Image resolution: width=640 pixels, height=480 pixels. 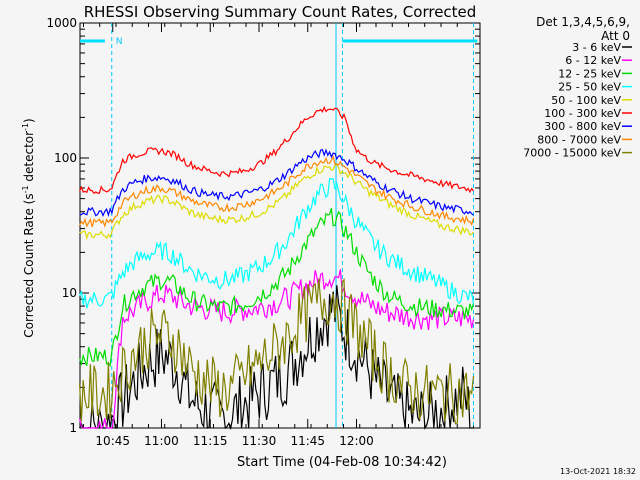 What do you see at coordinates (112, 441) in the screenshot?
I see `x-tick-label: 10:45` at bounding box center [112, 441].